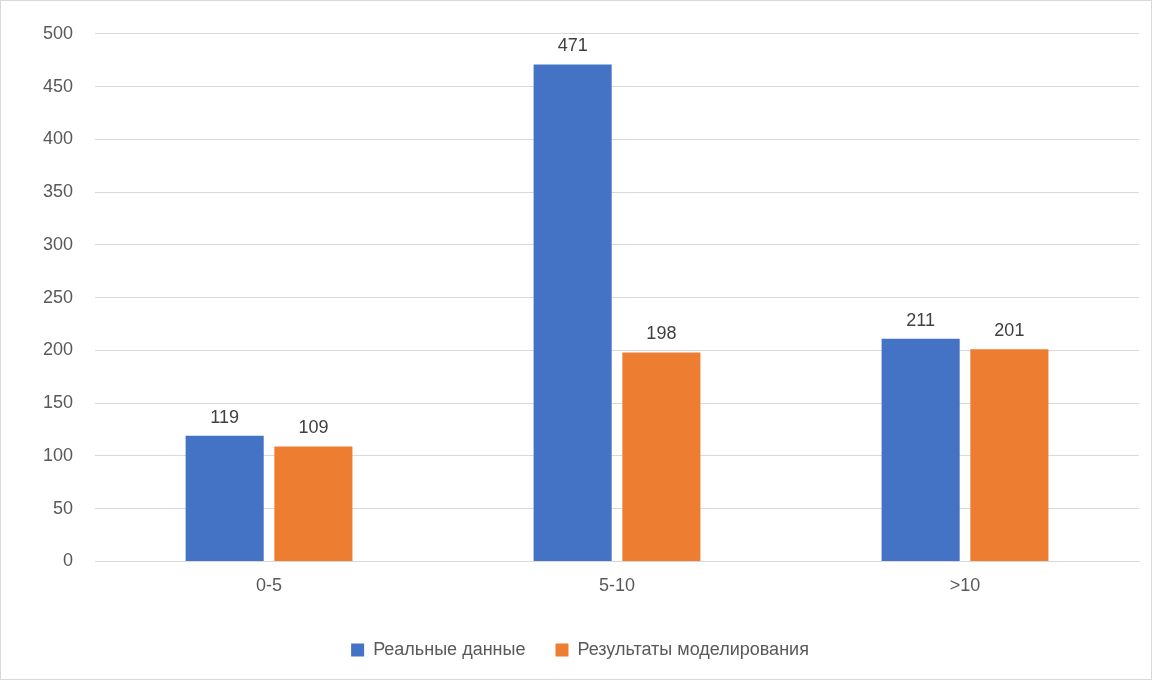 The width and height of the screenshot is (1152, 680). What do you see at coordinates (58, 349) in the screenshot?
I see `y-tick-label: 200` at bounding box center [58, 349].